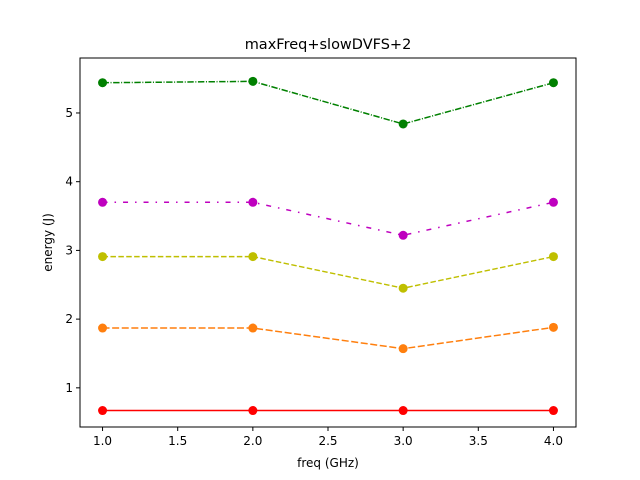  I want to click on y-tick-label: 5, so click(69, 113).